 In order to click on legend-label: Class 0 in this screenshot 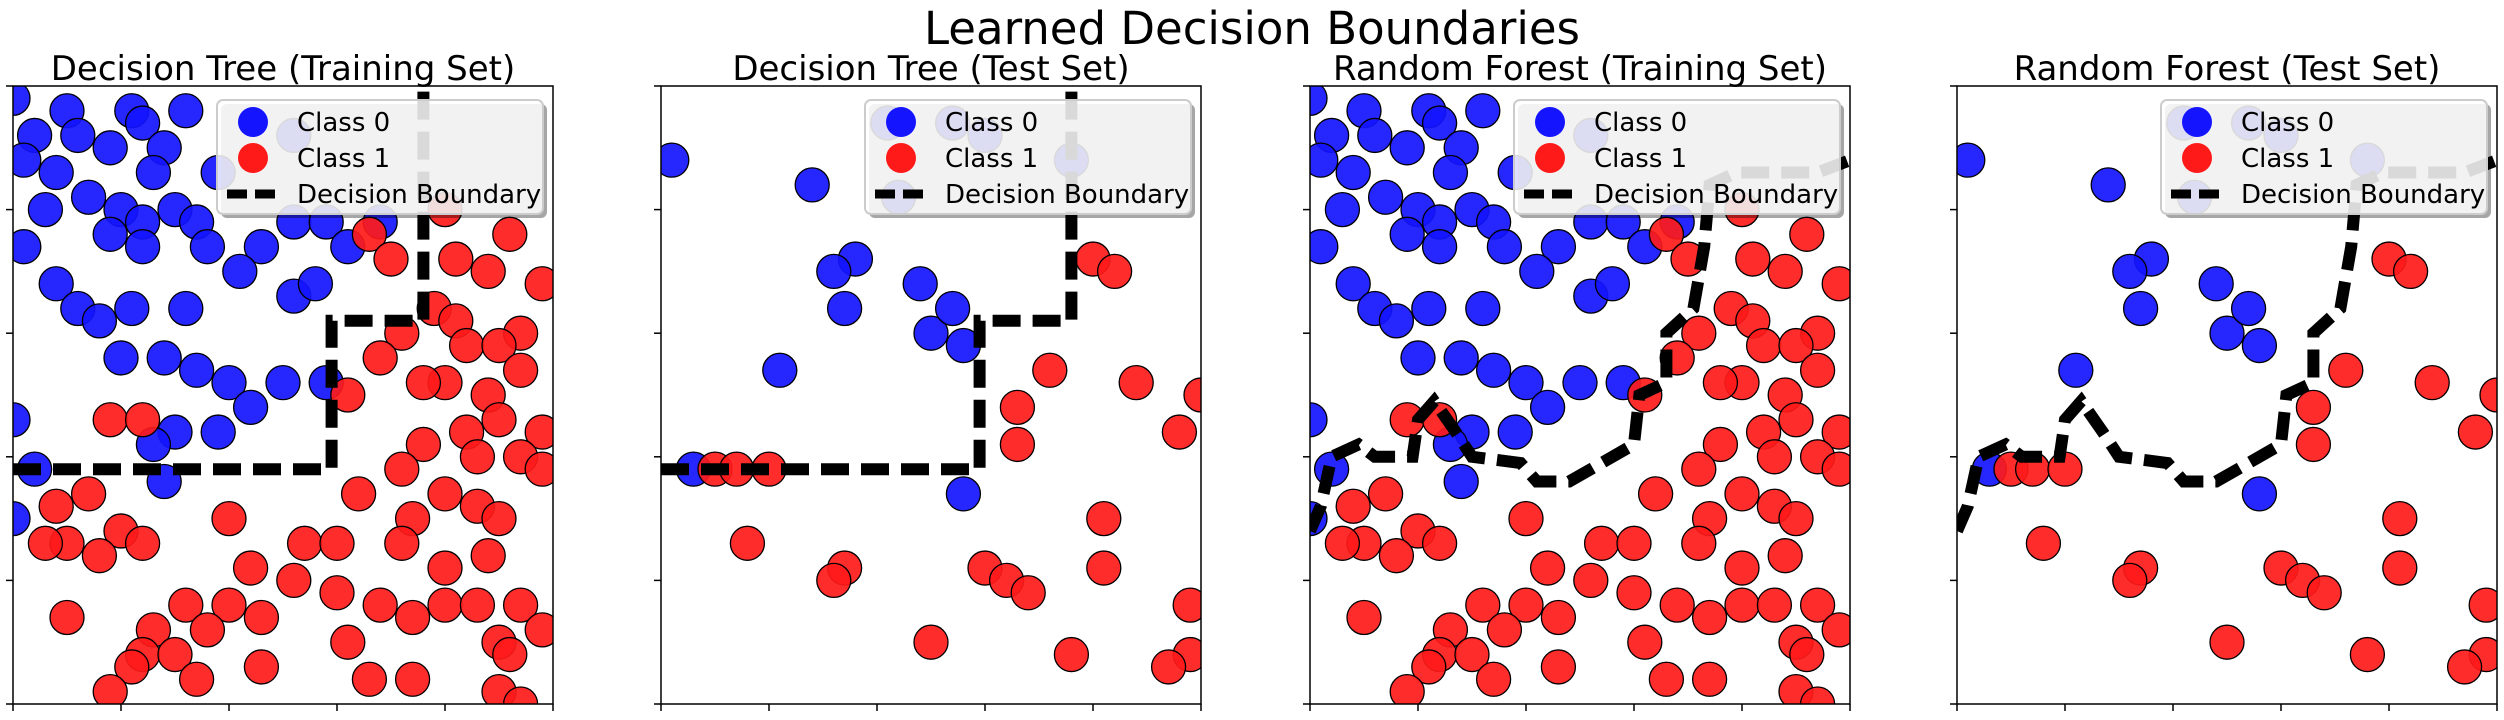, I will do `click(343, 123)`.